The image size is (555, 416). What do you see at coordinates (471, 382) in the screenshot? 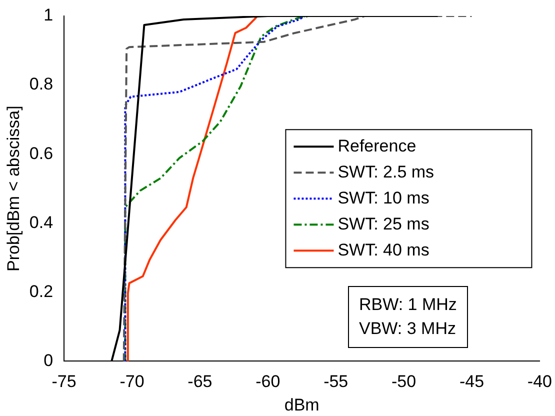
I see `x-tick-label: -45` at bounding box center [471, 382].